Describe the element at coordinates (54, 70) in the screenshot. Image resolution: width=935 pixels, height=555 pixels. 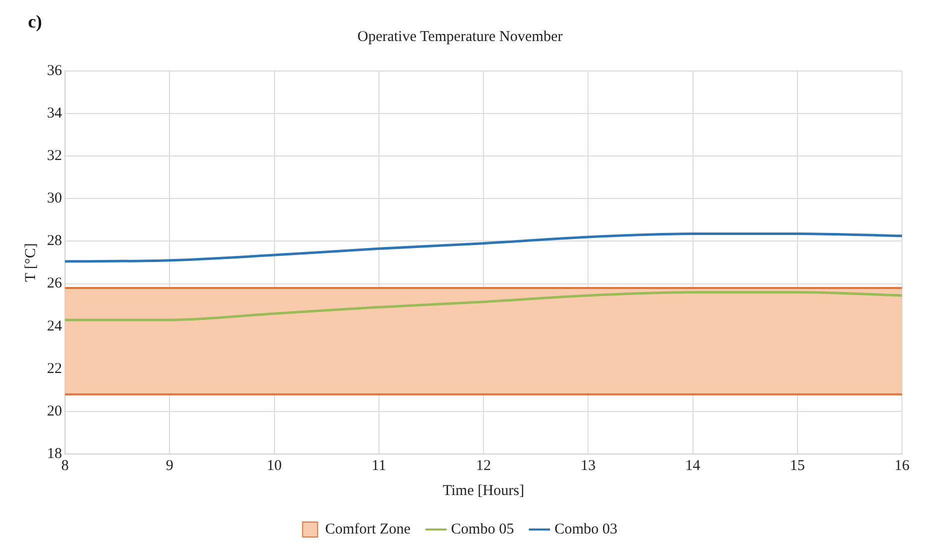
I see `y-tick-label: 36` at that location.